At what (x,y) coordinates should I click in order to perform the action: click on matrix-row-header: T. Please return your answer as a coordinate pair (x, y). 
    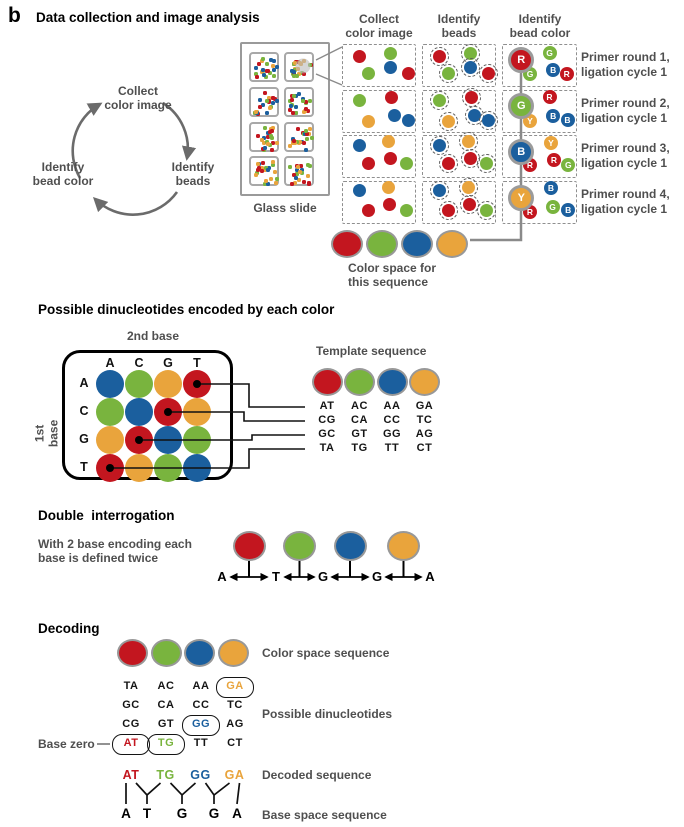
    Looking at the image, I should click on (84, 467).